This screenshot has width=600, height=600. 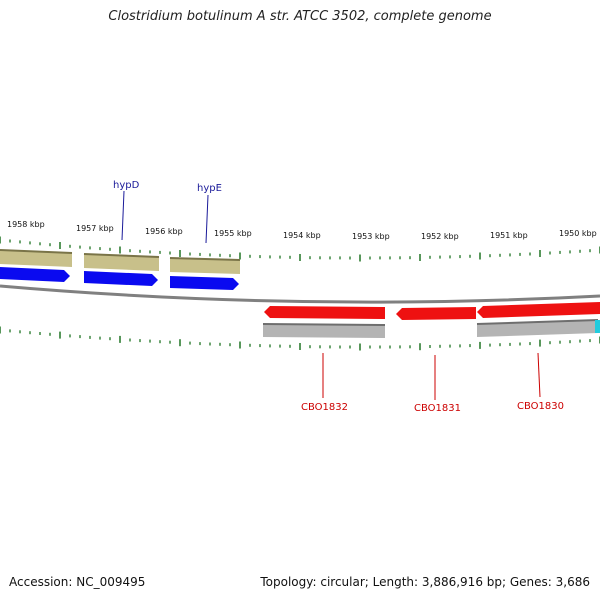 I want to click on scale-label: 1950 kbp, so click(x=578, y=233).